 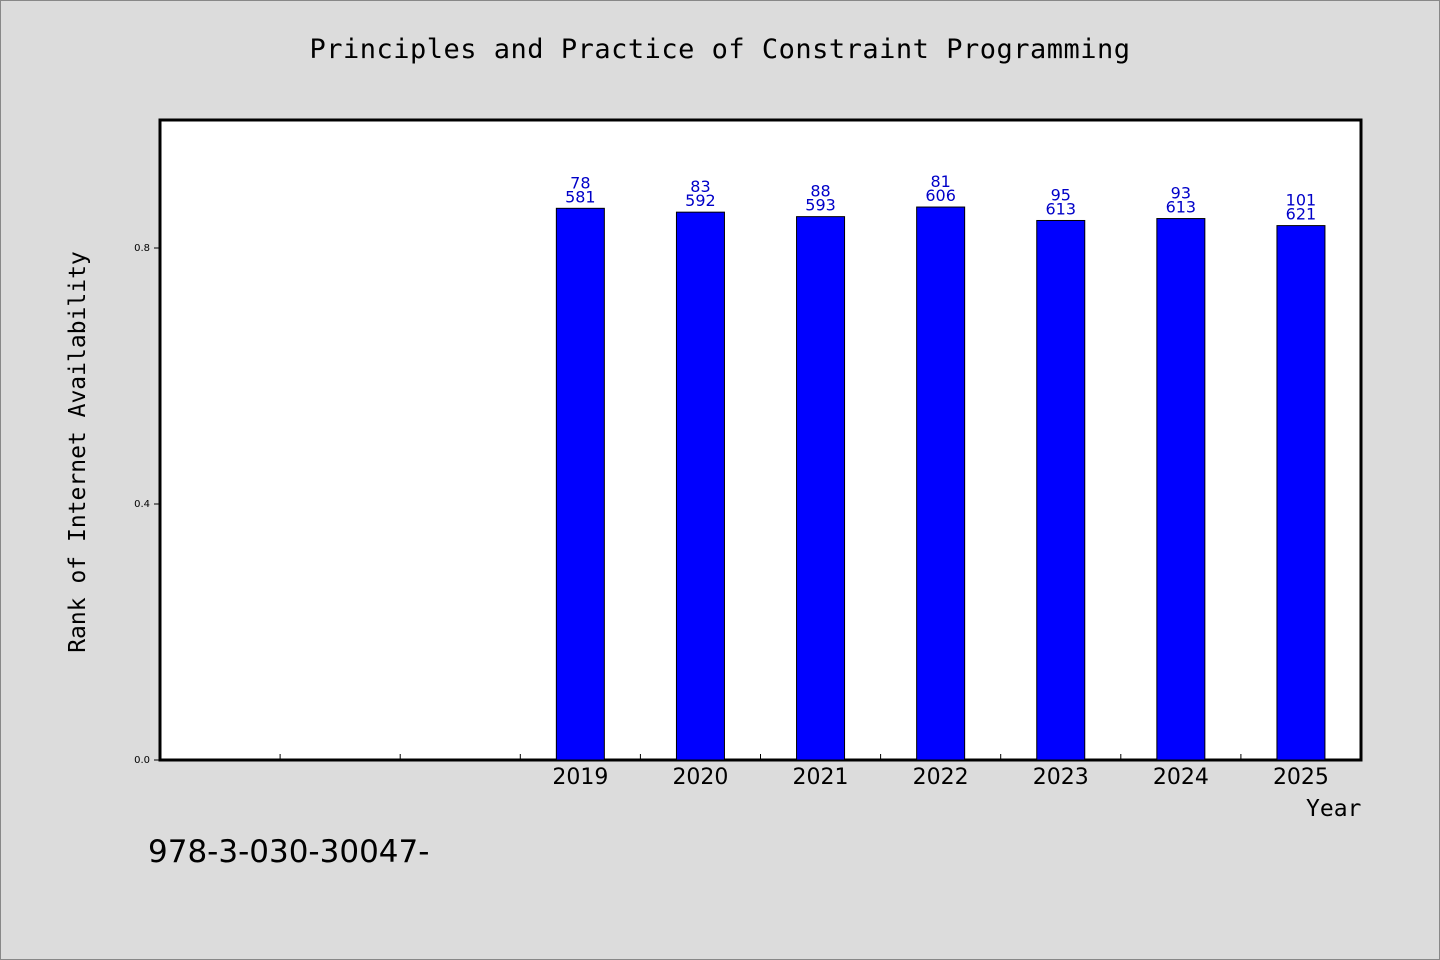 What do you see at coordinates (1061, 777) in the screenshot?
I see `x-tick-label: 2023` at bounding box center [1061, 777].